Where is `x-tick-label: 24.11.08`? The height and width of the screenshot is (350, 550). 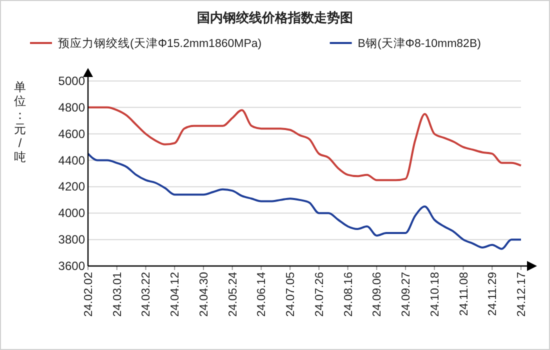
x-tick-label: 24.11.08 is located at coordinates (464, 294).